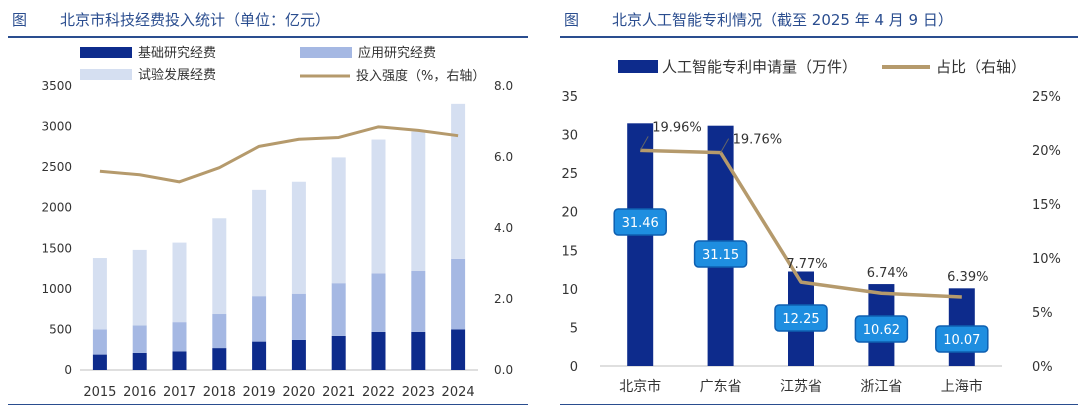 Image resolution: width=1080 pixels, height=410 pixels. I want to click on y-right-tick-label: 0%, so click(1042, 367).